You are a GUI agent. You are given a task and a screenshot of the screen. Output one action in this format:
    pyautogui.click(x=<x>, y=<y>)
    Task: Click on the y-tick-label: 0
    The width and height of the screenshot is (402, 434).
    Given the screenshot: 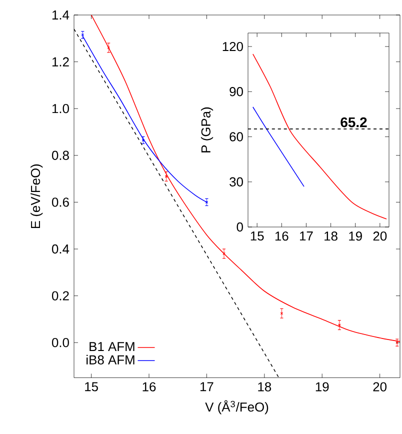 What is the action you would take?
    pyautogui.click(x=239, y=227)
    